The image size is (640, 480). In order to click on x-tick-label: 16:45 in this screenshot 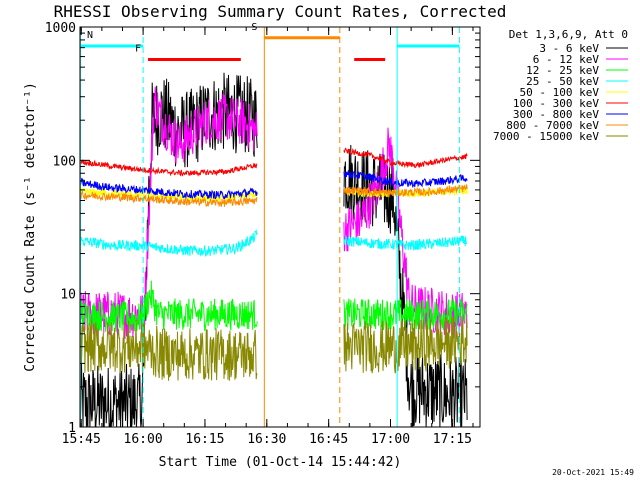, I will do `click(328, 439)`.